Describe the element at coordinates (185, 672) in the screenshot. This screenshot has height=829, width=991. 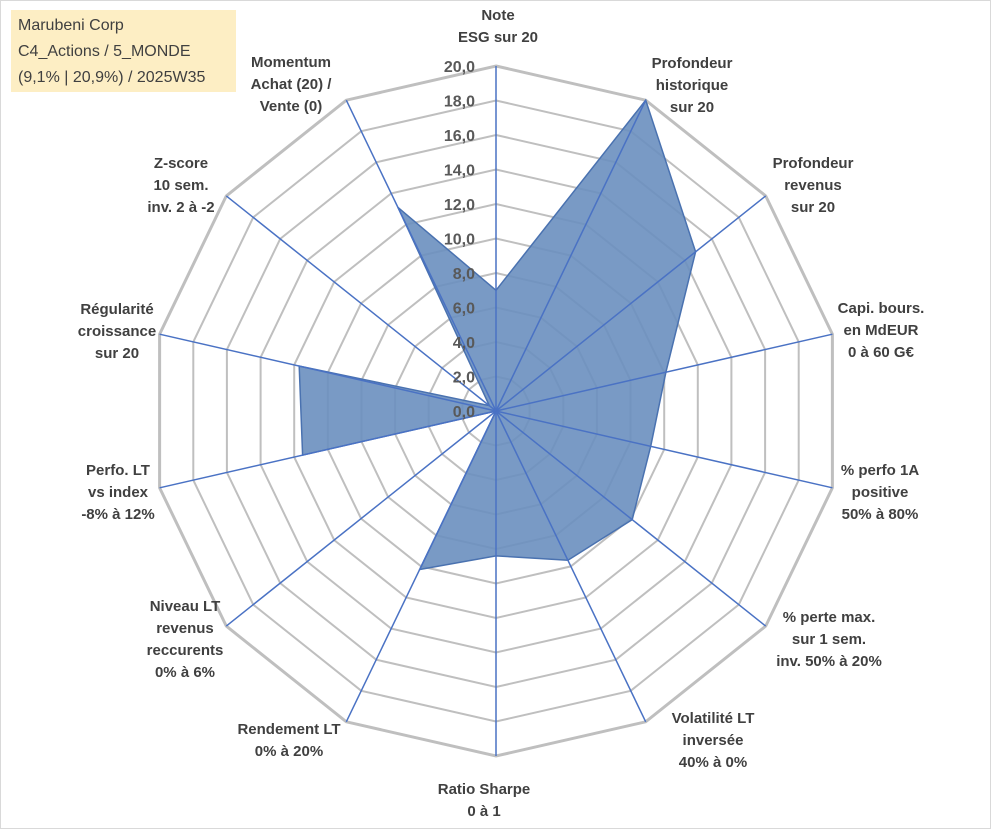
I see `axis-label-line: 0% à 6%` at that location.